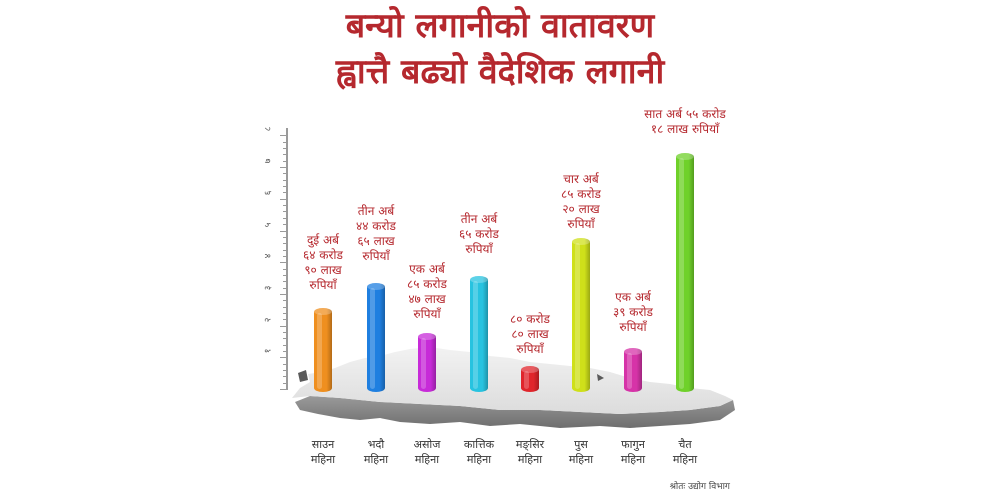 This screenshot has height=500, width=1000. I want to click on month-name: कात्तिक, so click(479, 444).